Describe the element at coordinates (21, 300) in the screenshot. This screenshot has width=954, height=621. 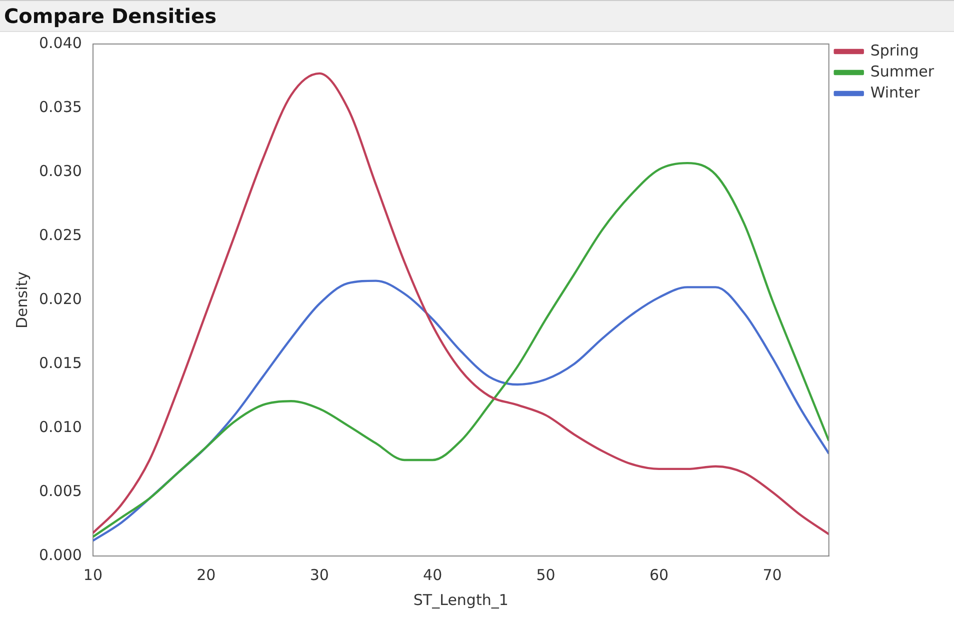
I see `y-axis-title: Density` at that location.